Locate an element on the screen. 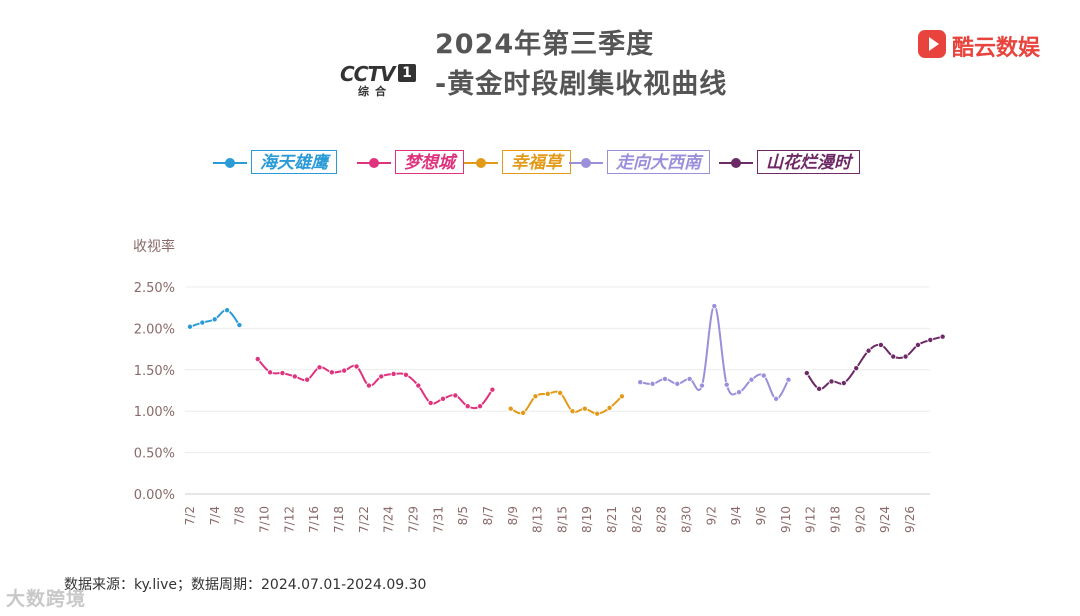  chart-title-line2: -黄金时段剧集收视曲线 is located at coordinates (581, 84).